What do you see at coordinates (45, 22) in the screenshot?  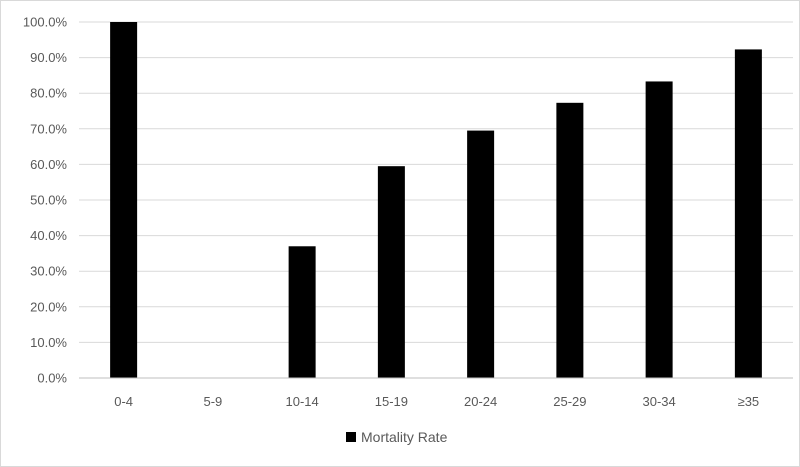 I see `y-tick-label: 100.0%` at bounding box center [45, 22].